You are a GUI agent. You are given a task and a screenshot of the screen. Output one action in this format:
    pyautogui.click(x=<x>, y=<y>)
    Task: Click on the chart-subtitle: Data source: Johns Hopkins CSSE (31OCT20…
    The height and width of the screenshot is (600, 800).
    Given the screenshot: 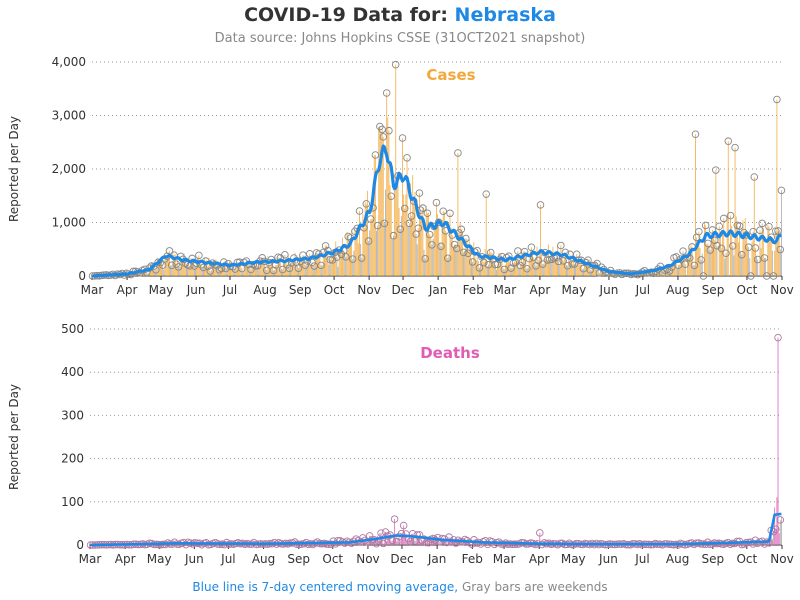 What is the action you would take?
    pyautogui.click(x=400, y=38)
    